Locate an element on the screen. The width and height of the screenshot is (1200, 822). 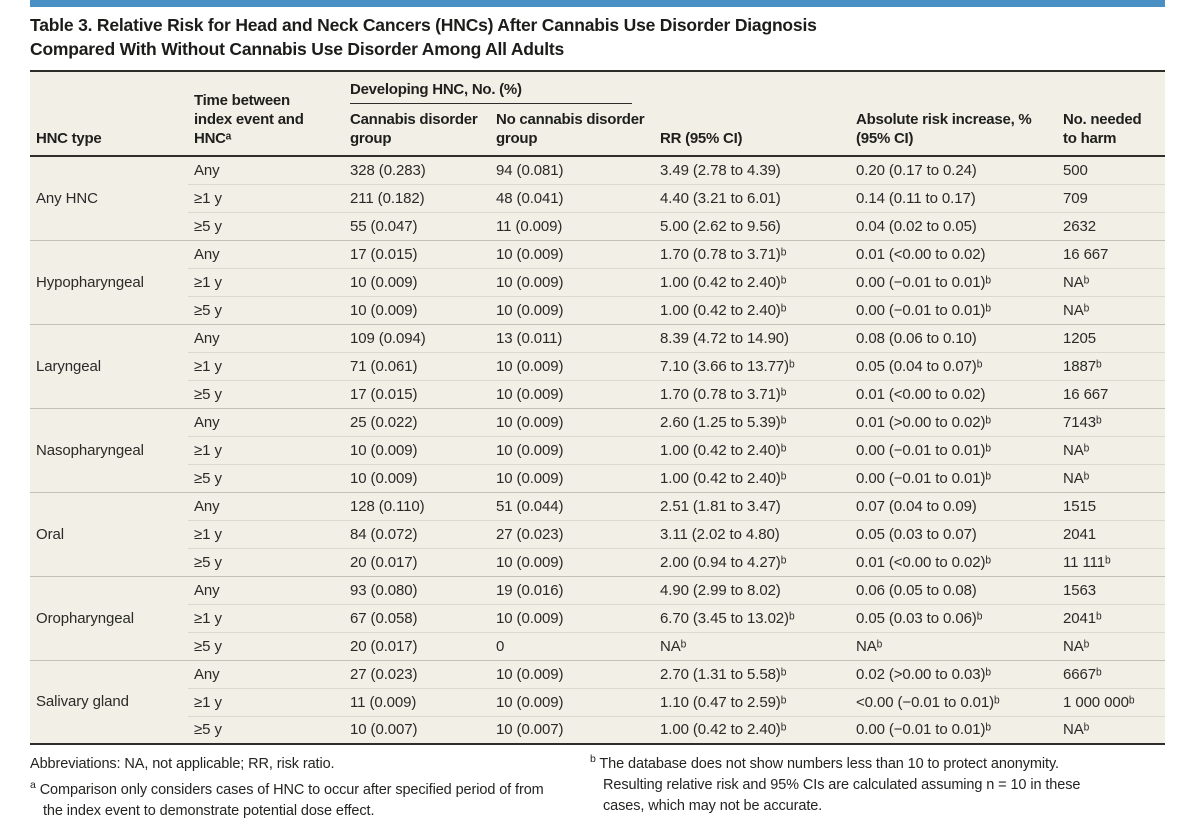
cell-no-cannabis-group-n: 48 (0.041) is located at coordinates (572, 197).